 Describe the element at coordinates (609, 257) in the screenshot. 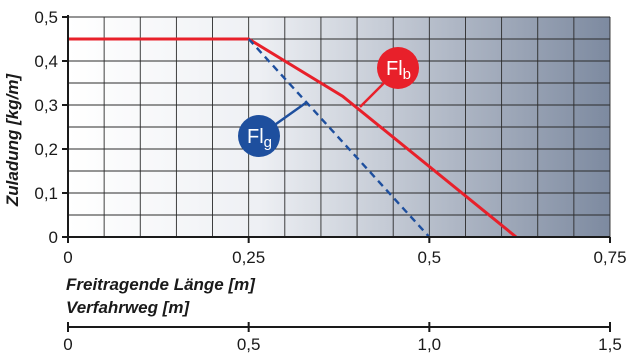

I see `x-tick-label: 0,75` at that location.